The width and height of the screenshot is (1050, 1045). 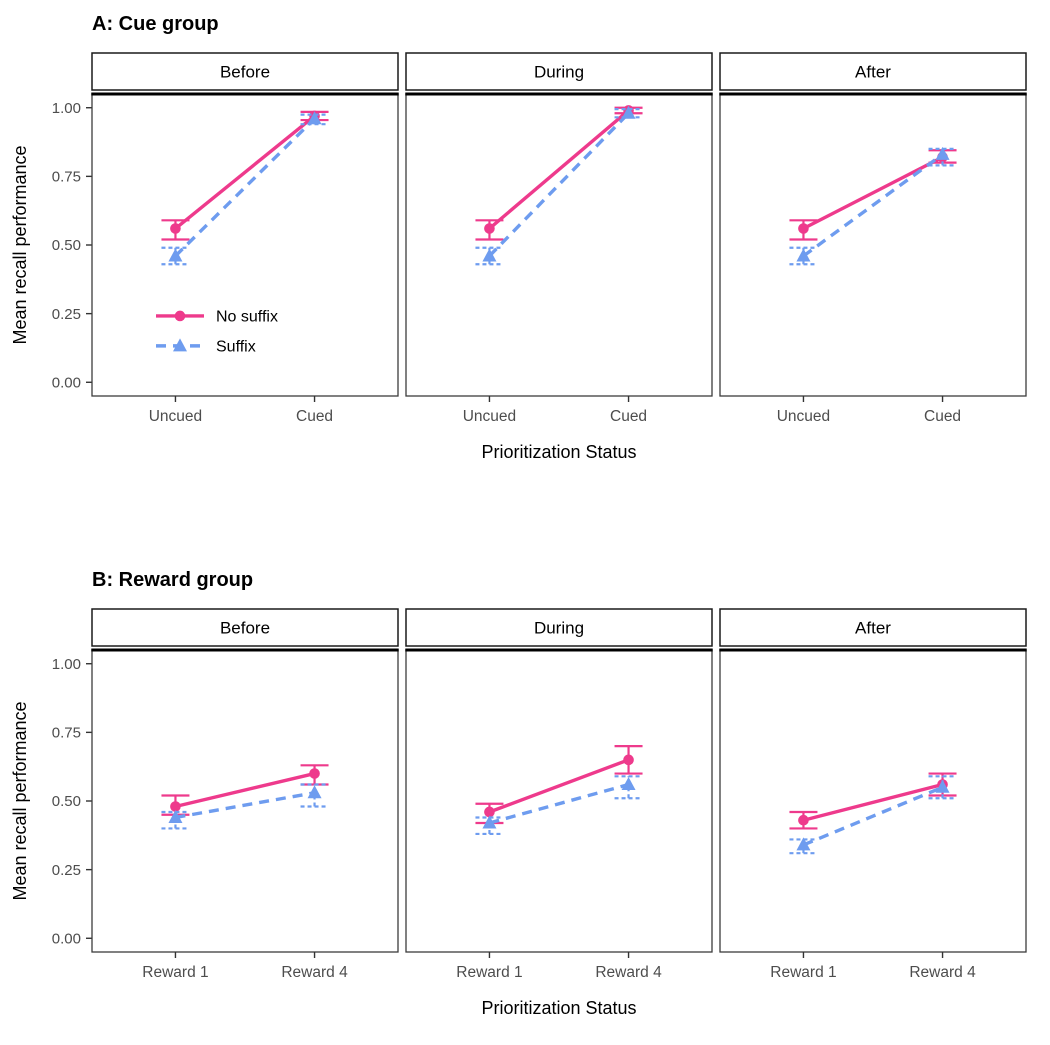 I want to click on figure-a-title: A: Cue group, so click(x=155, y=24).